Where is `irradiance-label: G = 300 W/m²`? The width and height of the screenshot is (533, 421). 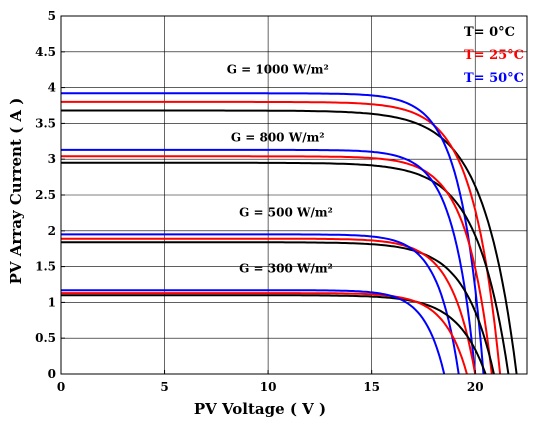 irradiance-label: G = 300 W/m² is located at coordinates (286, 268).